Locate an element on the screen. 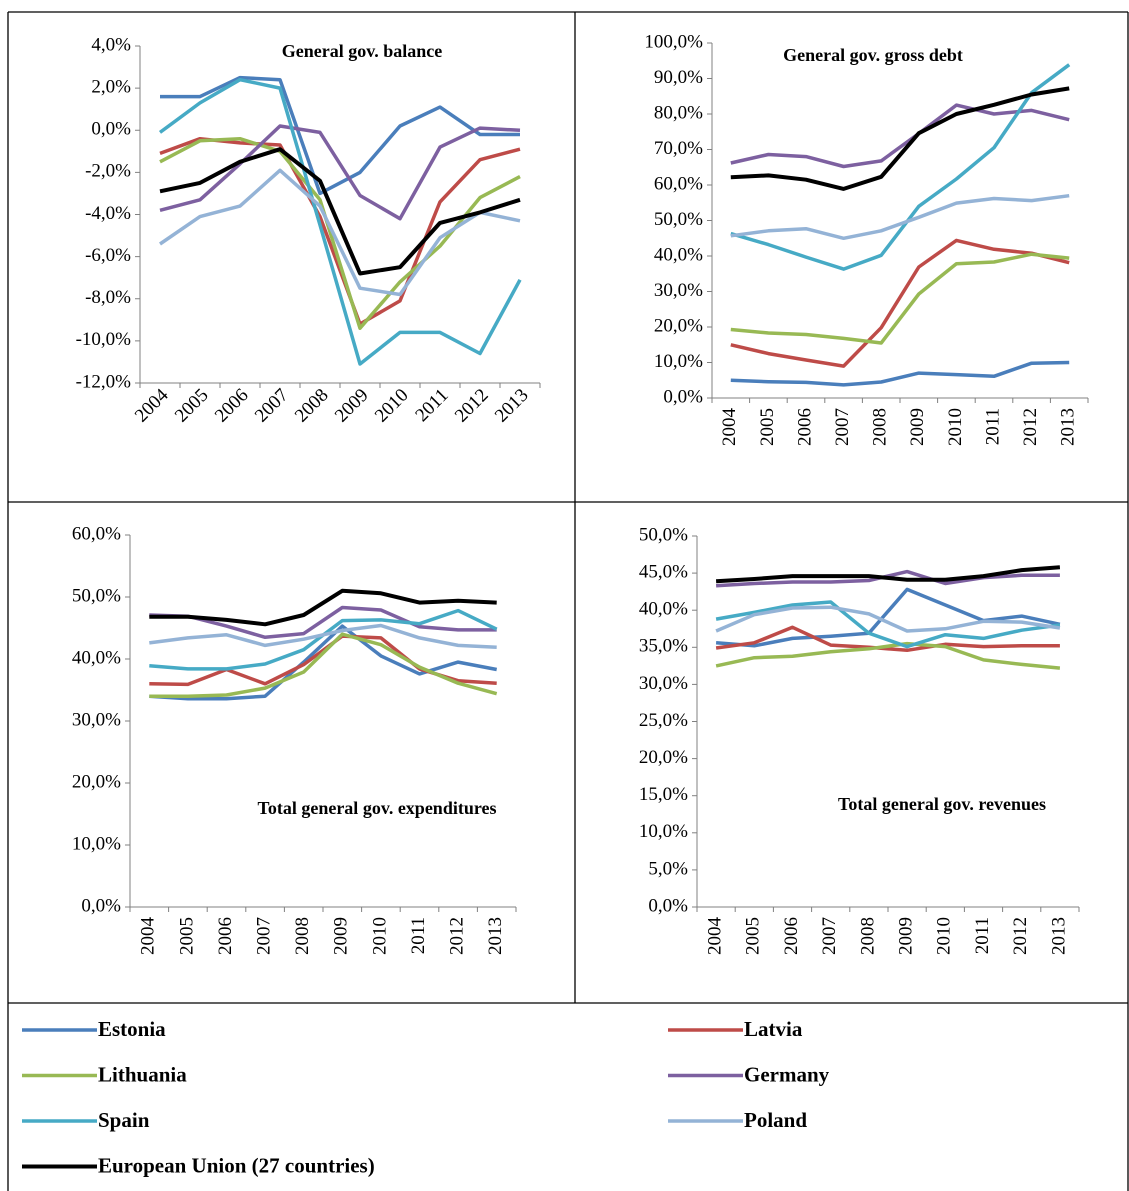  legend-label: Spain is located at coordinates (124, 1120).